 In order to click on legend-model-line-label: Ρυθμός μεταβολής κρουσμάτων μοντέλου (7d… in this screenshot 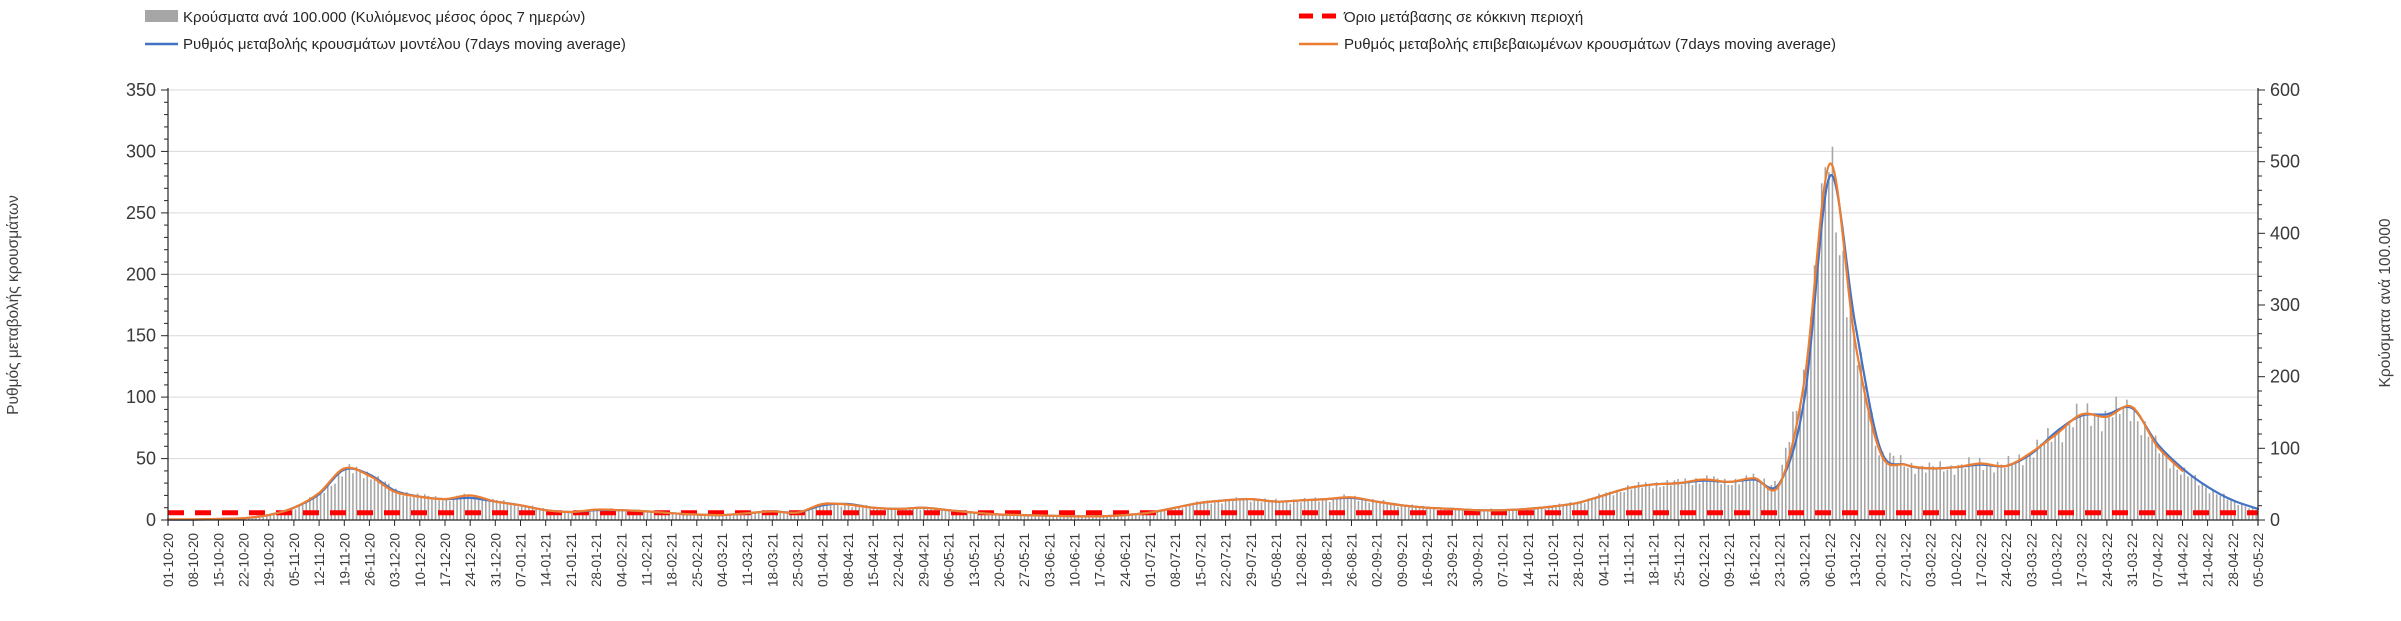, I will do `click(404, 44)`.